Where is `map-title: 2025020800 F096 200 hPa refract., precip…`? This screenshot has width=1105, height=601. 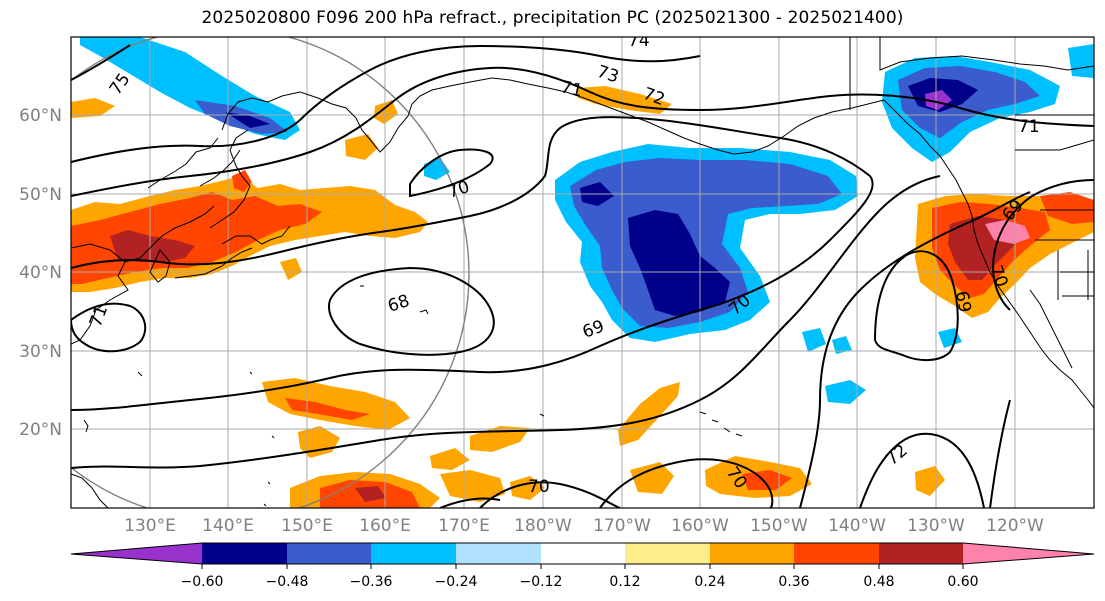
map-title: 2025020800 F096 200 hPa refract., precip… is located at coordinates (552, 18).